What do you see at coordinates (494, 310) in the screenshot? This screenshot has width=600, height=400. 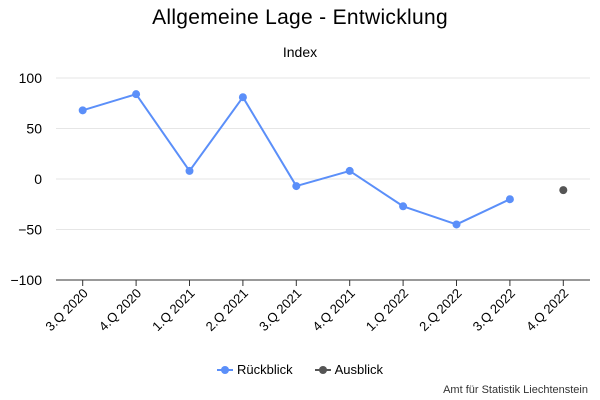 I see `x-tick-label: 3.Q 2022` at bounding box center [494, 310].